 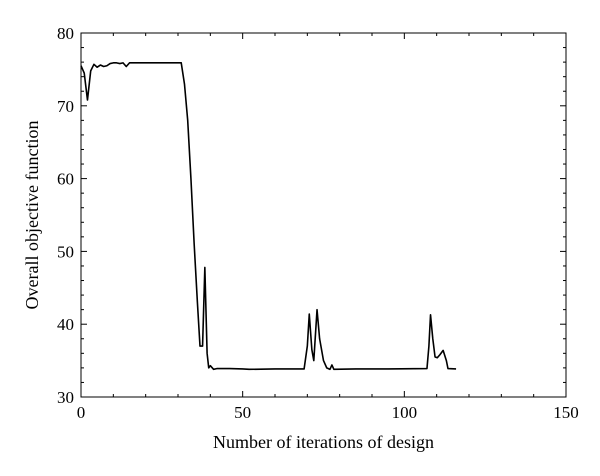 What do you see at coordinates (65, 33) in the screenshot?
I see `y-tick-label: 80` at bounding box center [65, 33].